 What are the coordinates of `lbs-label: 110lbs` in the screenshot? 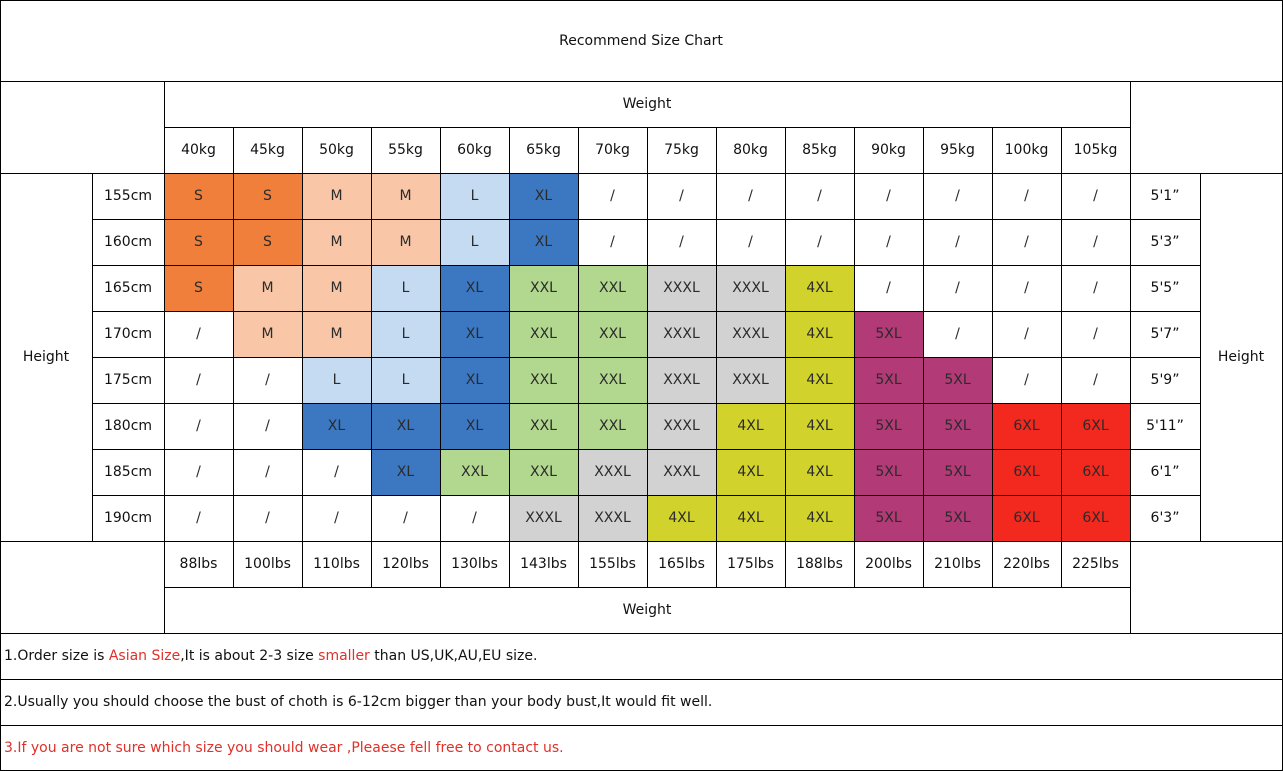 It's located at (336, 564).